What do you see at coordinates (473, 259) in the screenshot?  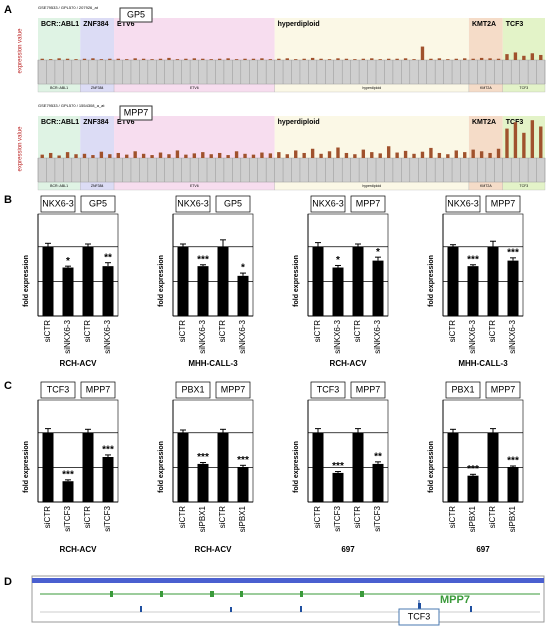 I see `significance: ***` at bounding box center [473, 259].